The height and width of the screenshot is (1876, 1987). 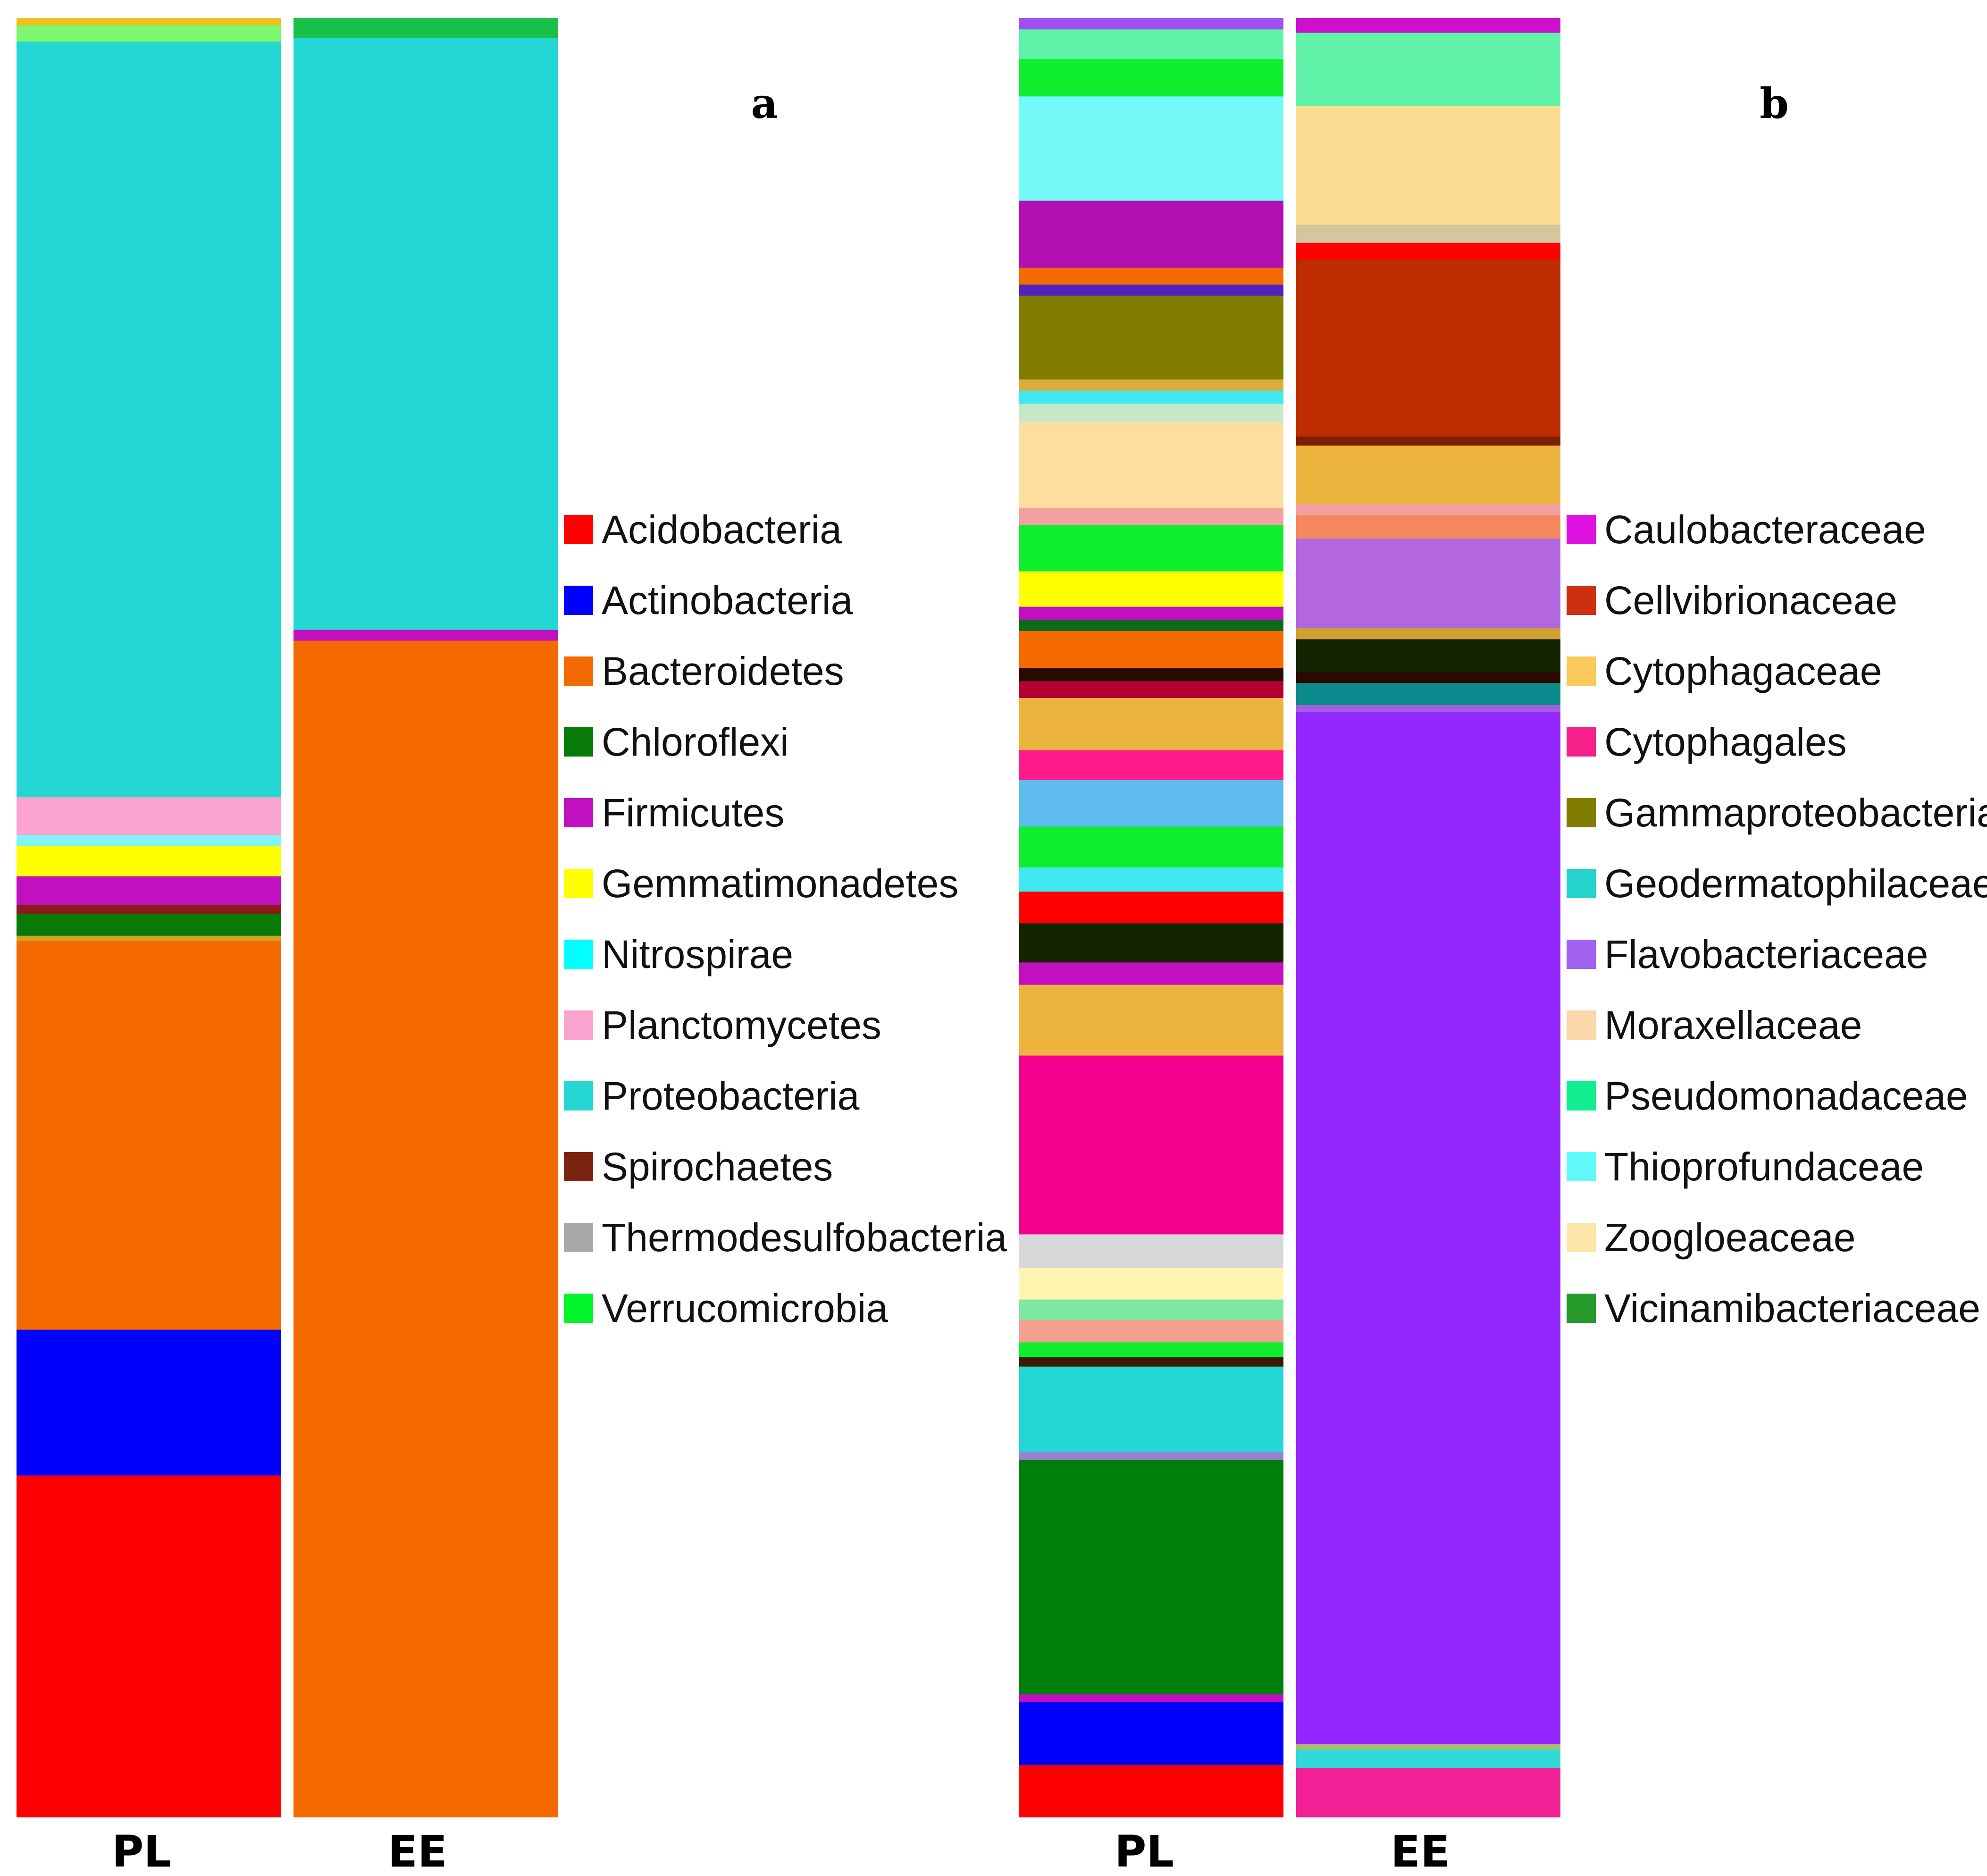 I want to click on panel-label-b: b, so click(x=1774, y=104).